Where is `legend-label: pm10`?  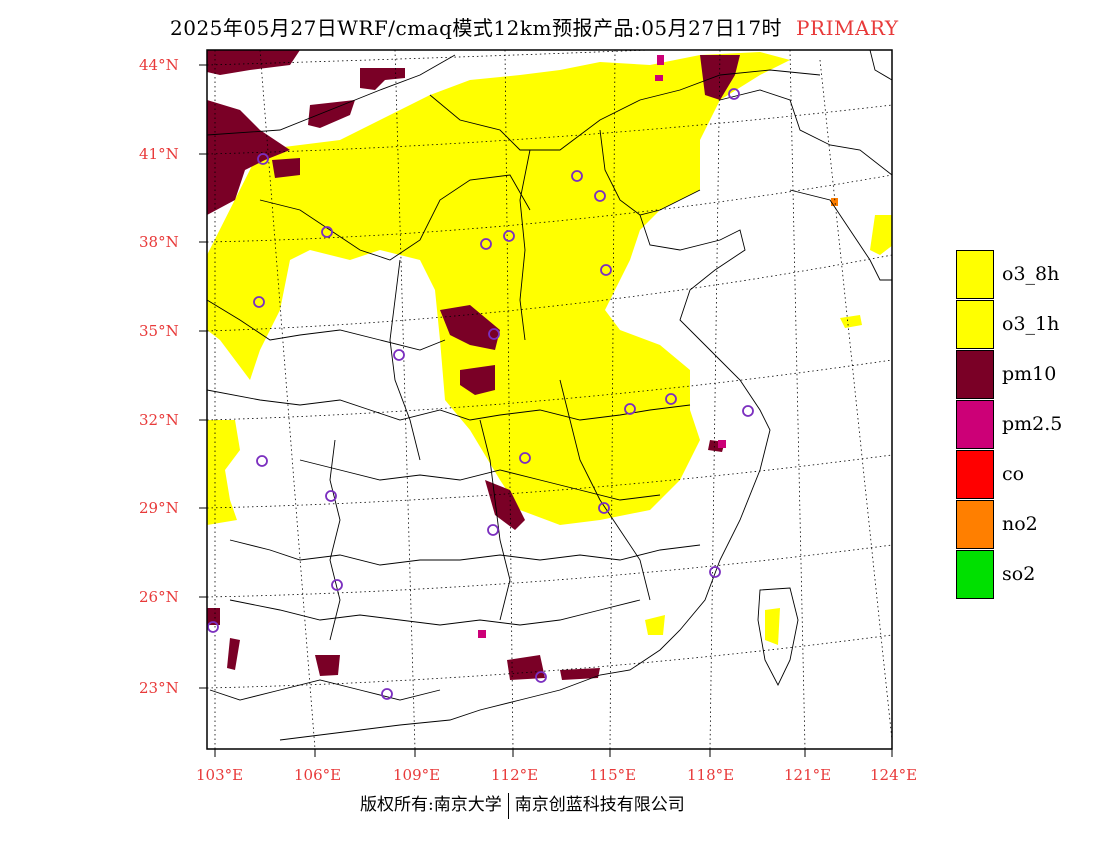
legend-label: pm10 is located at coordinates (1029, 374).